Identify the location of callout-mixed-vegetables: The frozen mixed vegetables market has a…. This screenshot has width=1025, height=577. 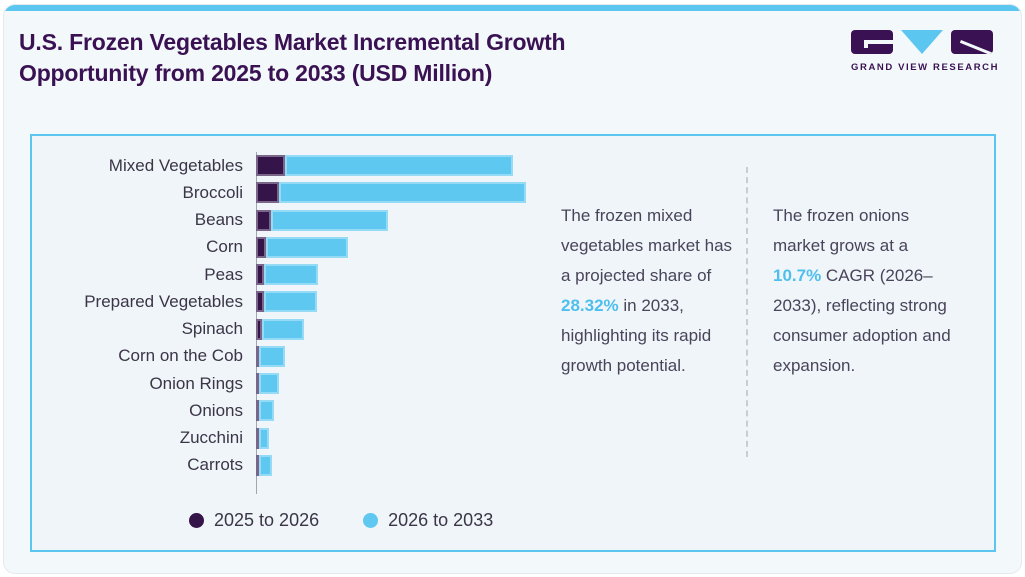
(647, 291).